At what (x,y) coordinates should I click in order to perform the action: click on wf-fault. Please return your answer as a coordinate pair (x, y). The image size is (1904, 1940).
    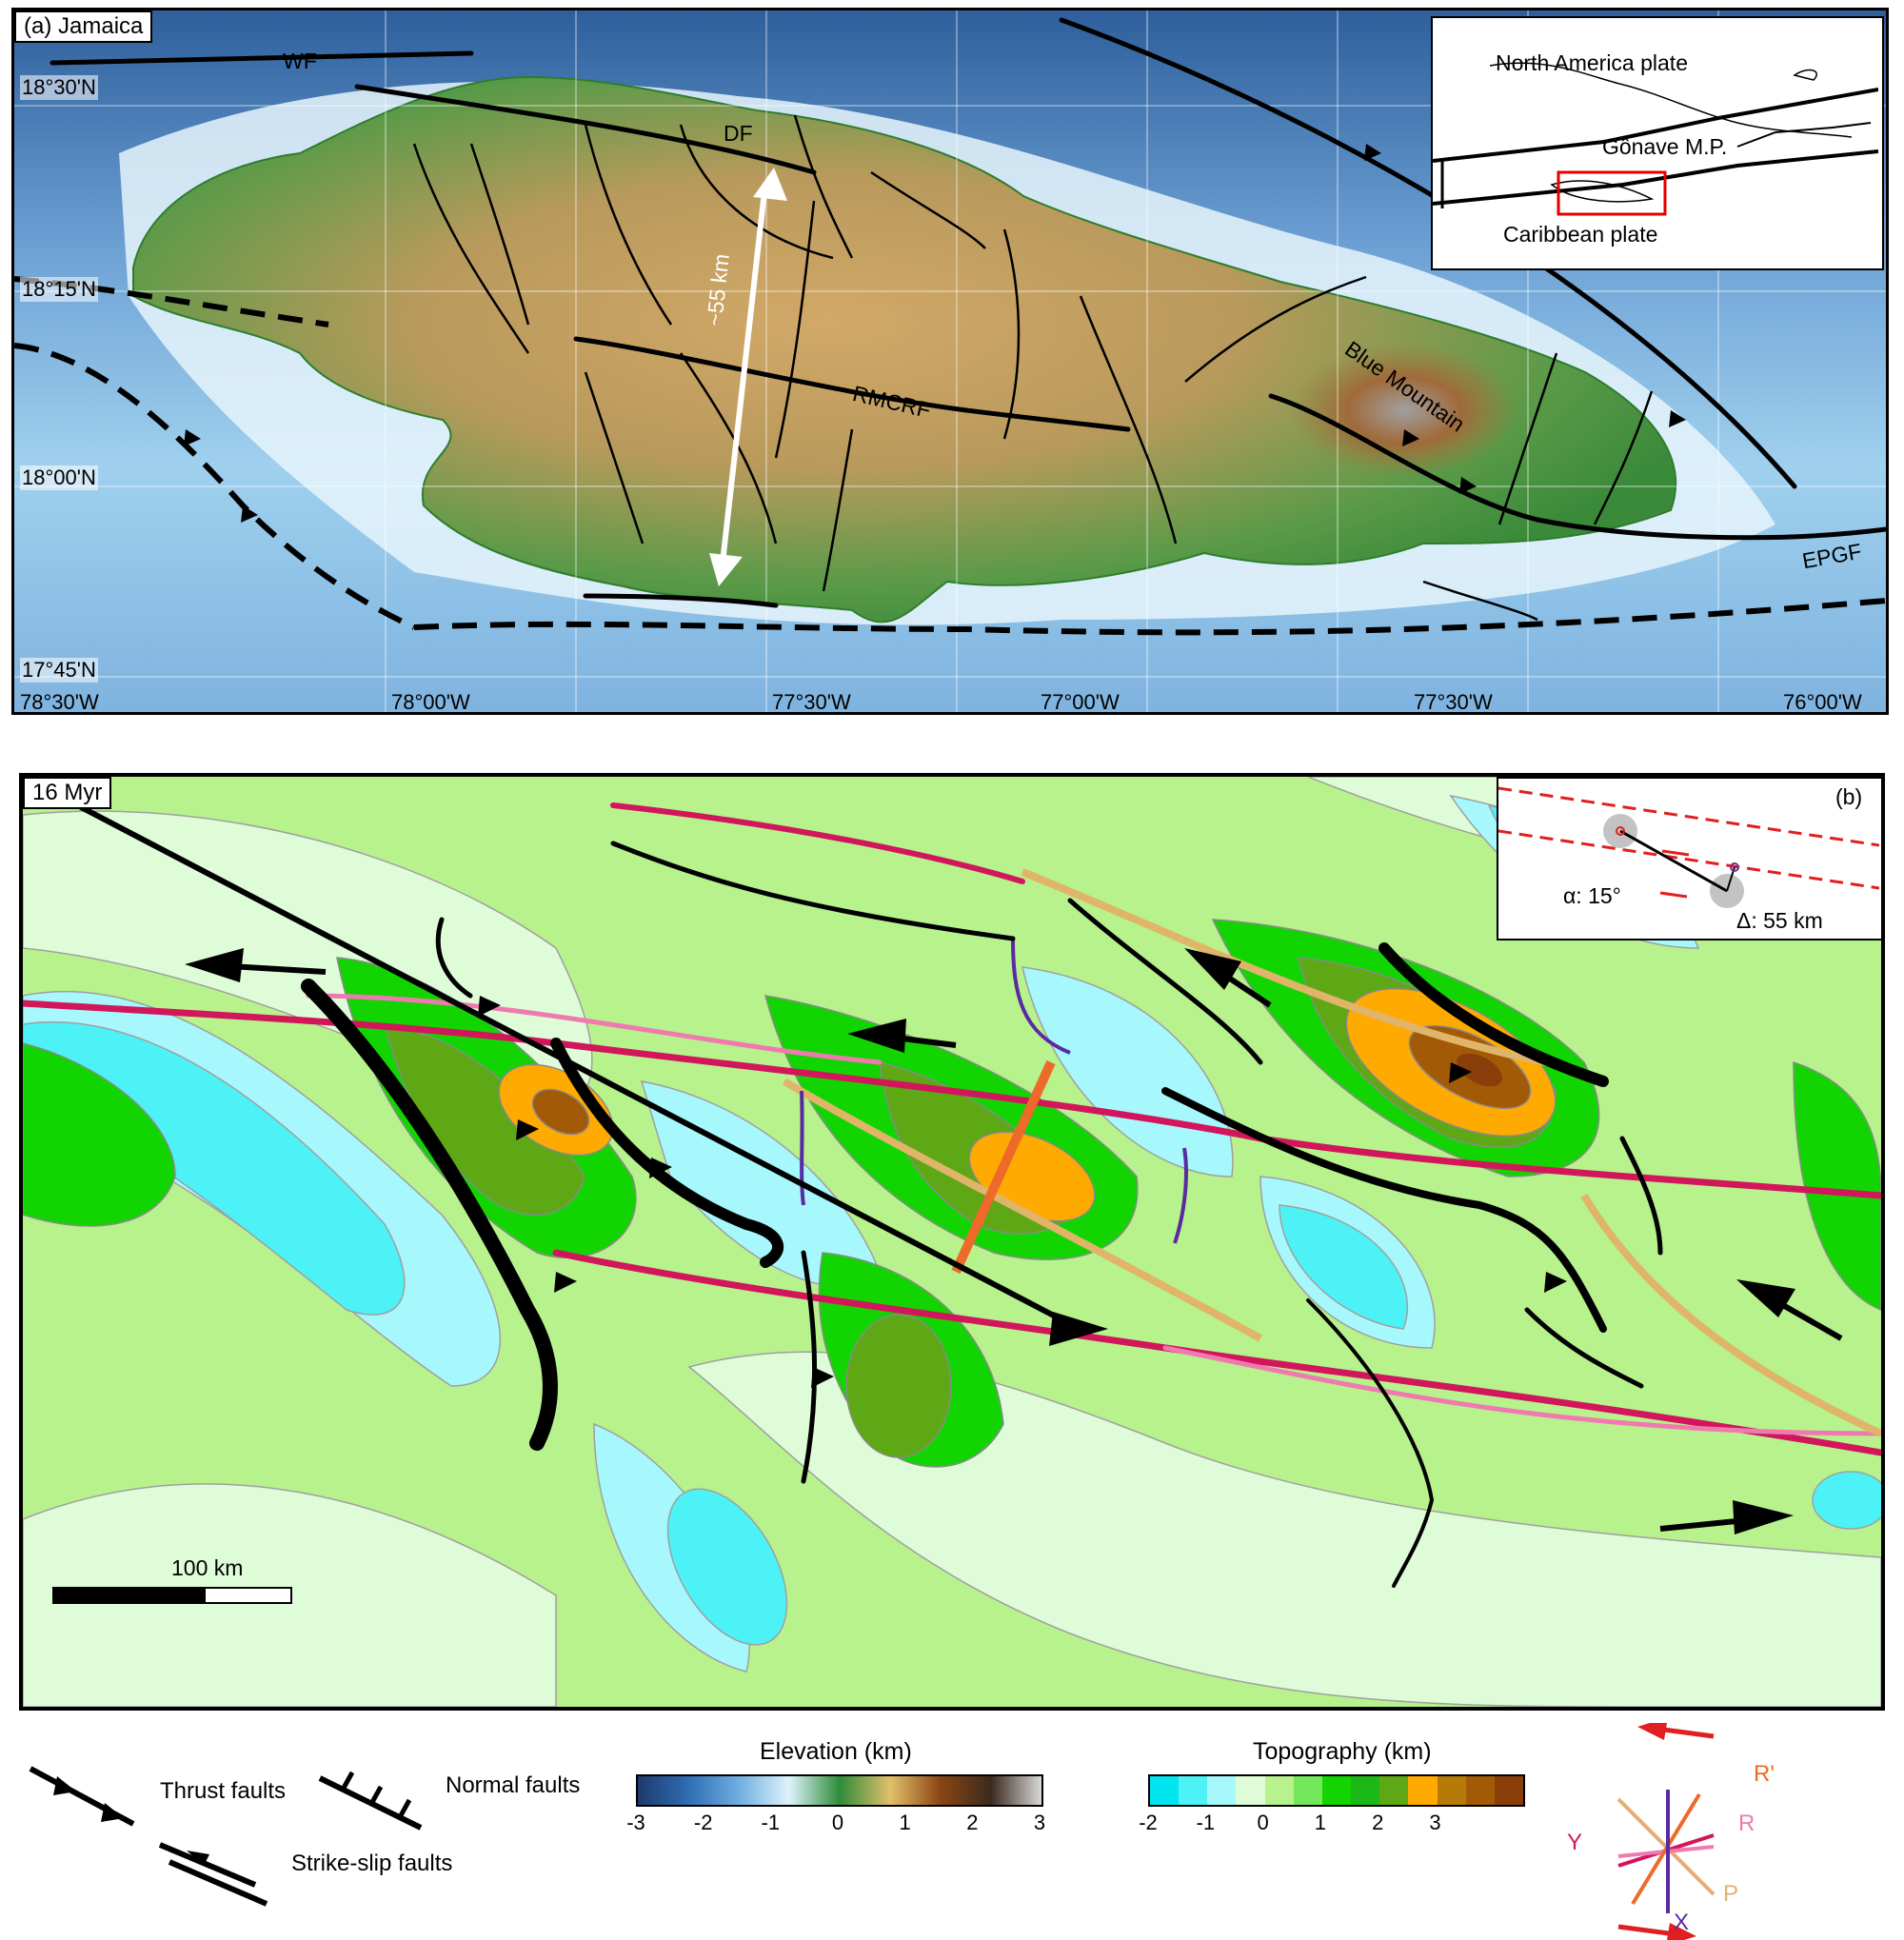
    Looking at the image, I should click on (262, 58).